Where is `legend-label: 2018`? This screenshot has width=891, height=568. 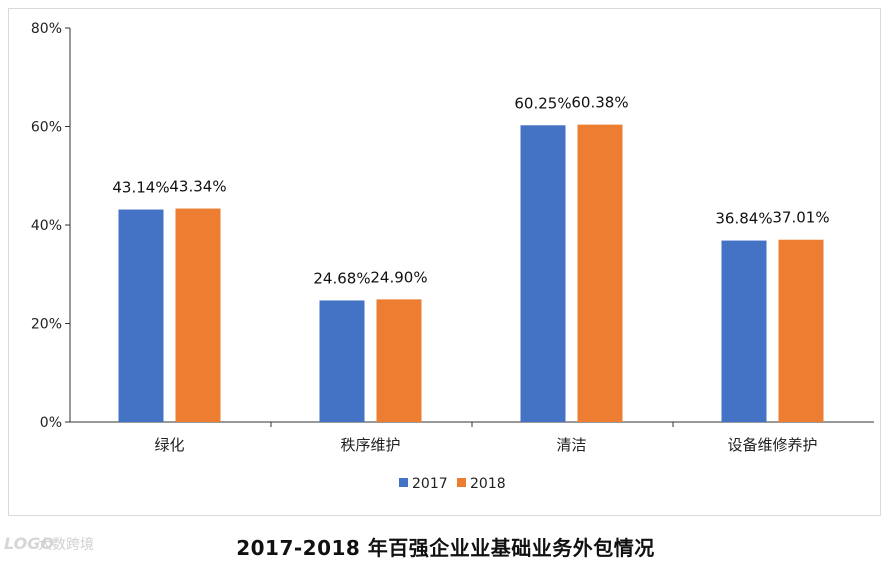
legend-label: 2018 is located at coordinates (488, 484).